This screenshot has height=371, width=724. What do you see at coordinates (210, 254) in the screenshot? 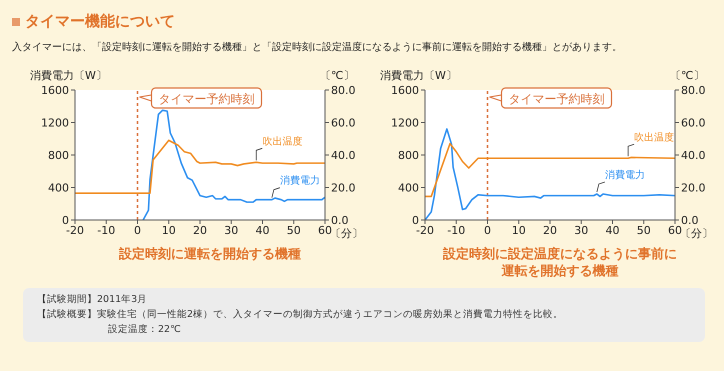
I see `text: 設定時刻に運転を開始する機種` at bounding box center [210, 254].